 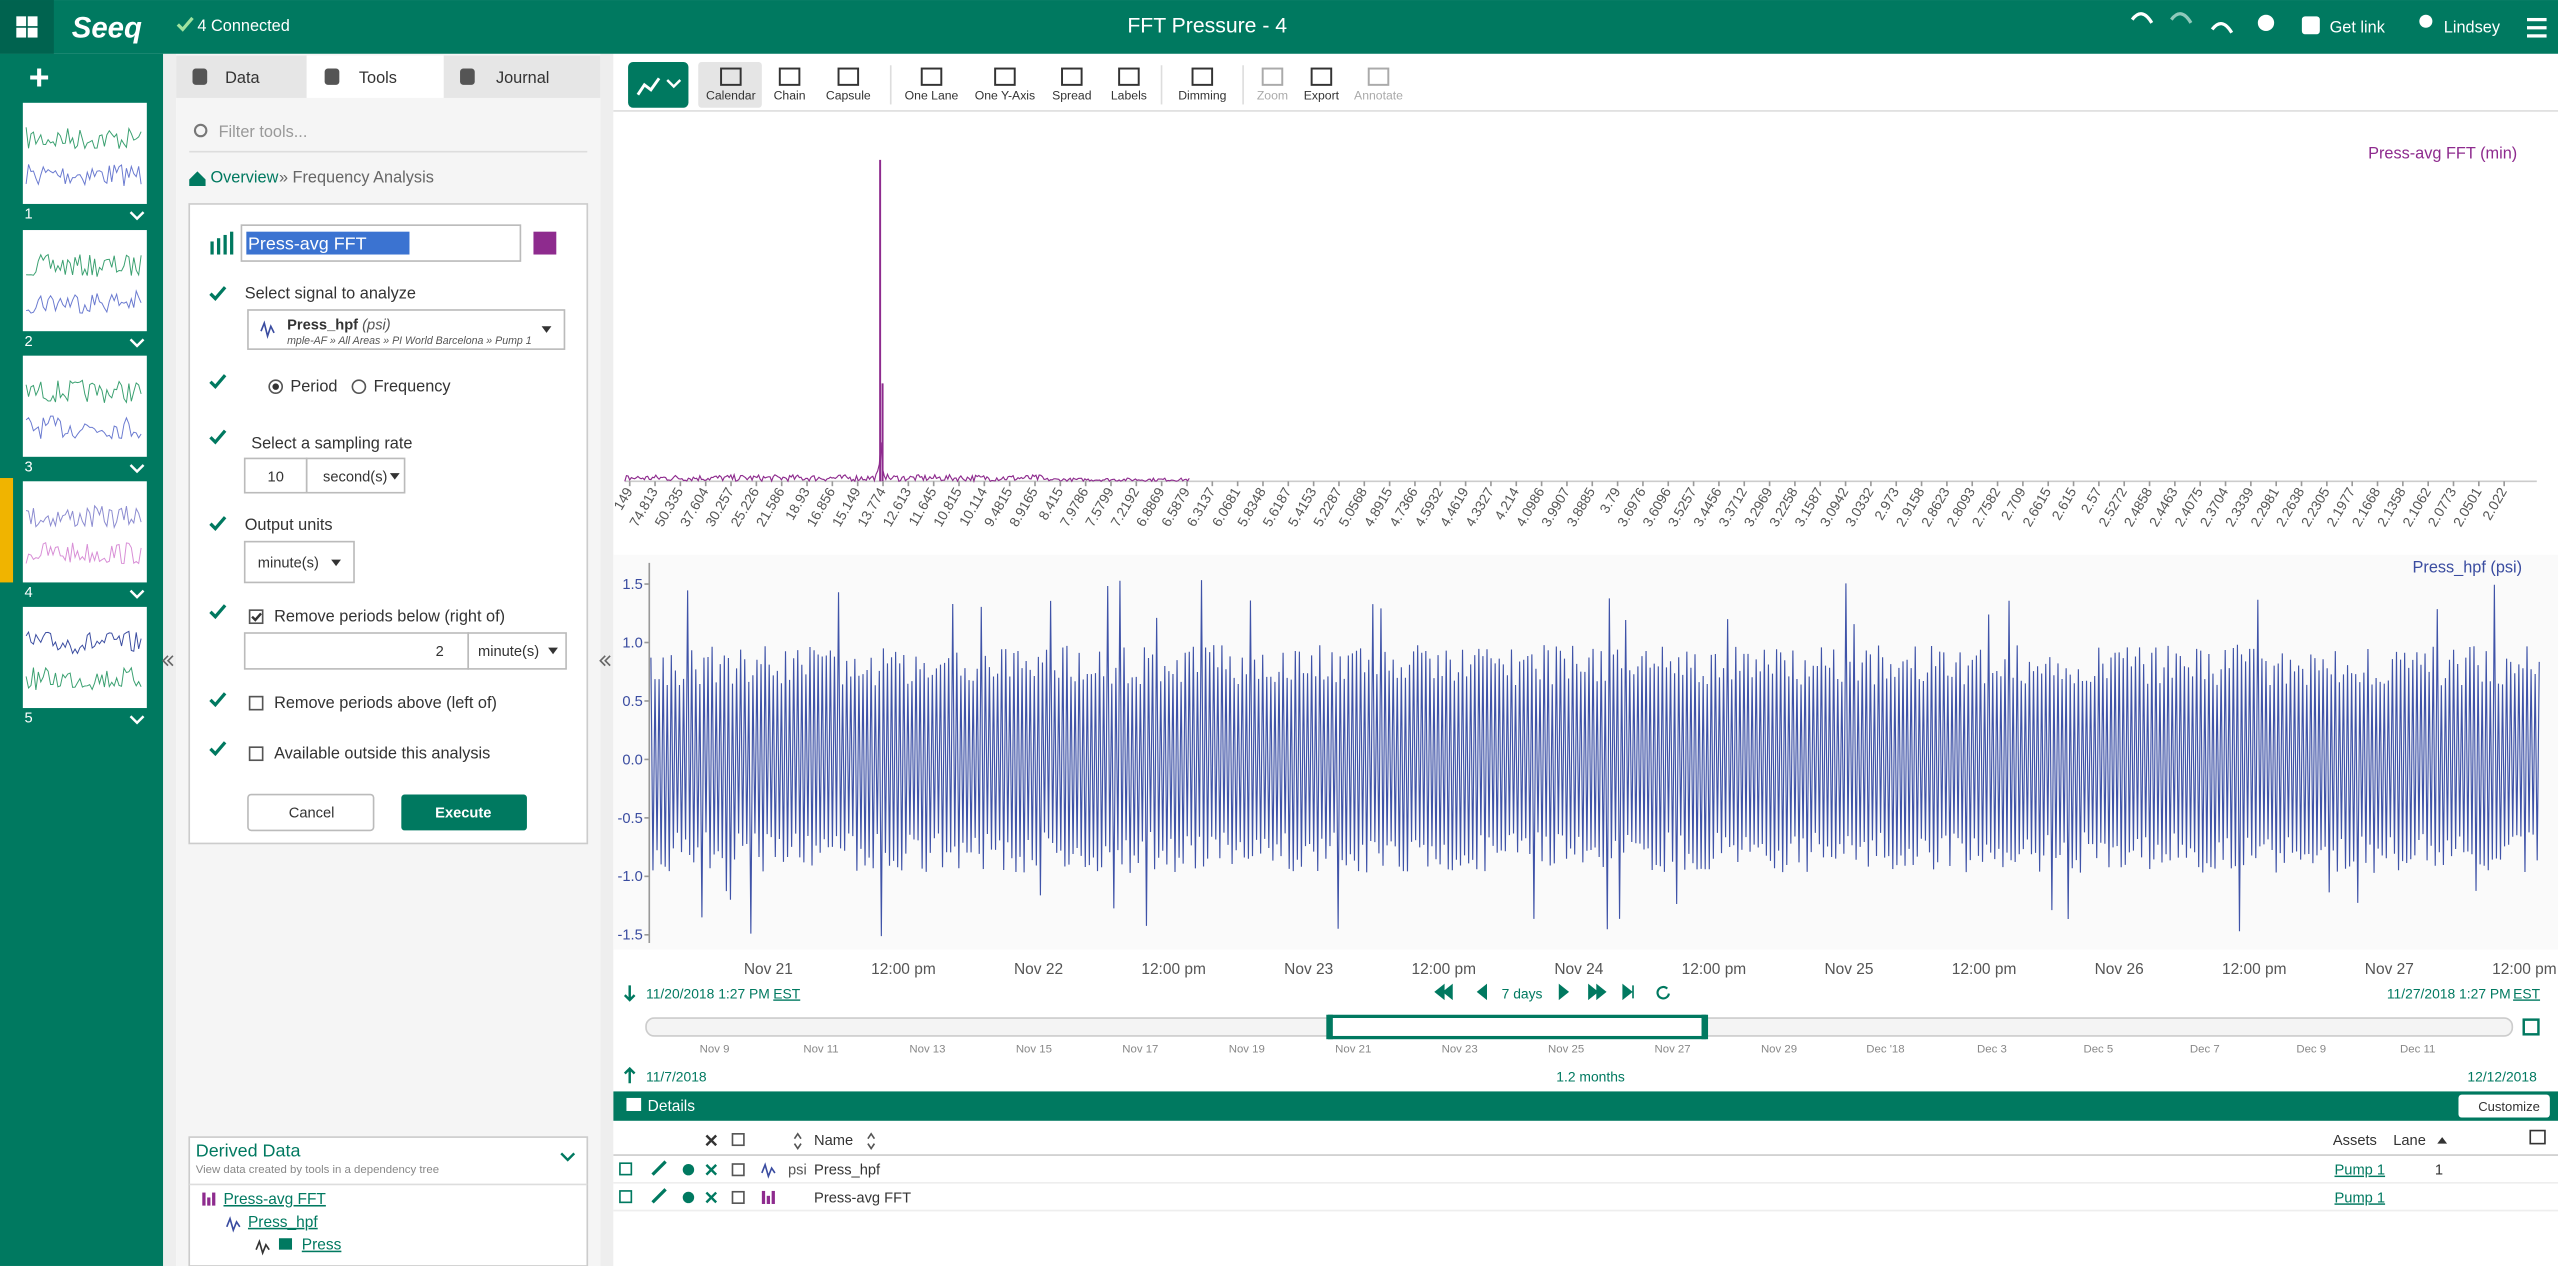 I want to click on radio-label: Period, so click(x=313, y=387).